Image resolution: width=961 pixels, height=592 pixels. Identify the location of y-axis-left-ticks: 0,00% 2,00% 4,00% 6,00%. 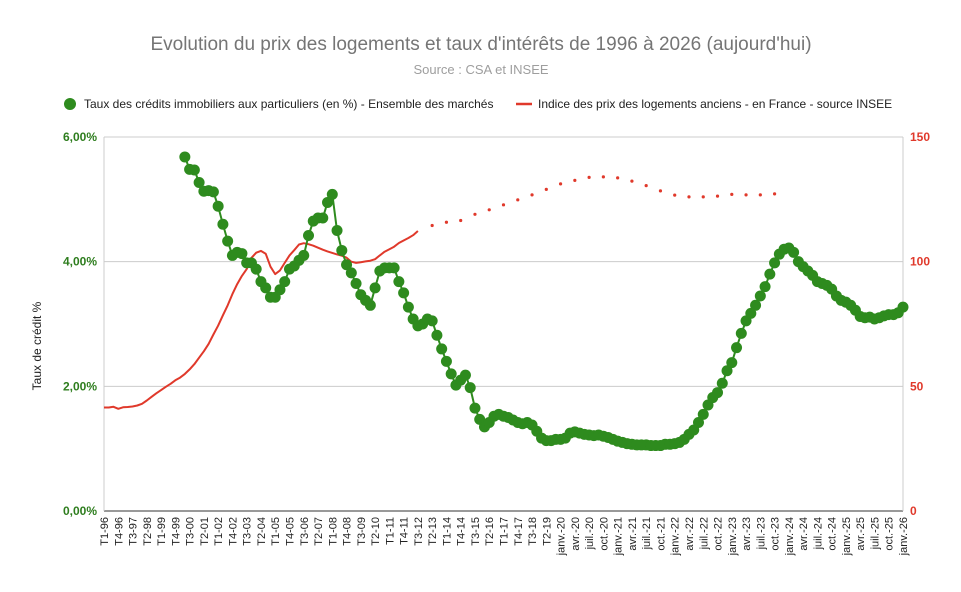
(80, 324).